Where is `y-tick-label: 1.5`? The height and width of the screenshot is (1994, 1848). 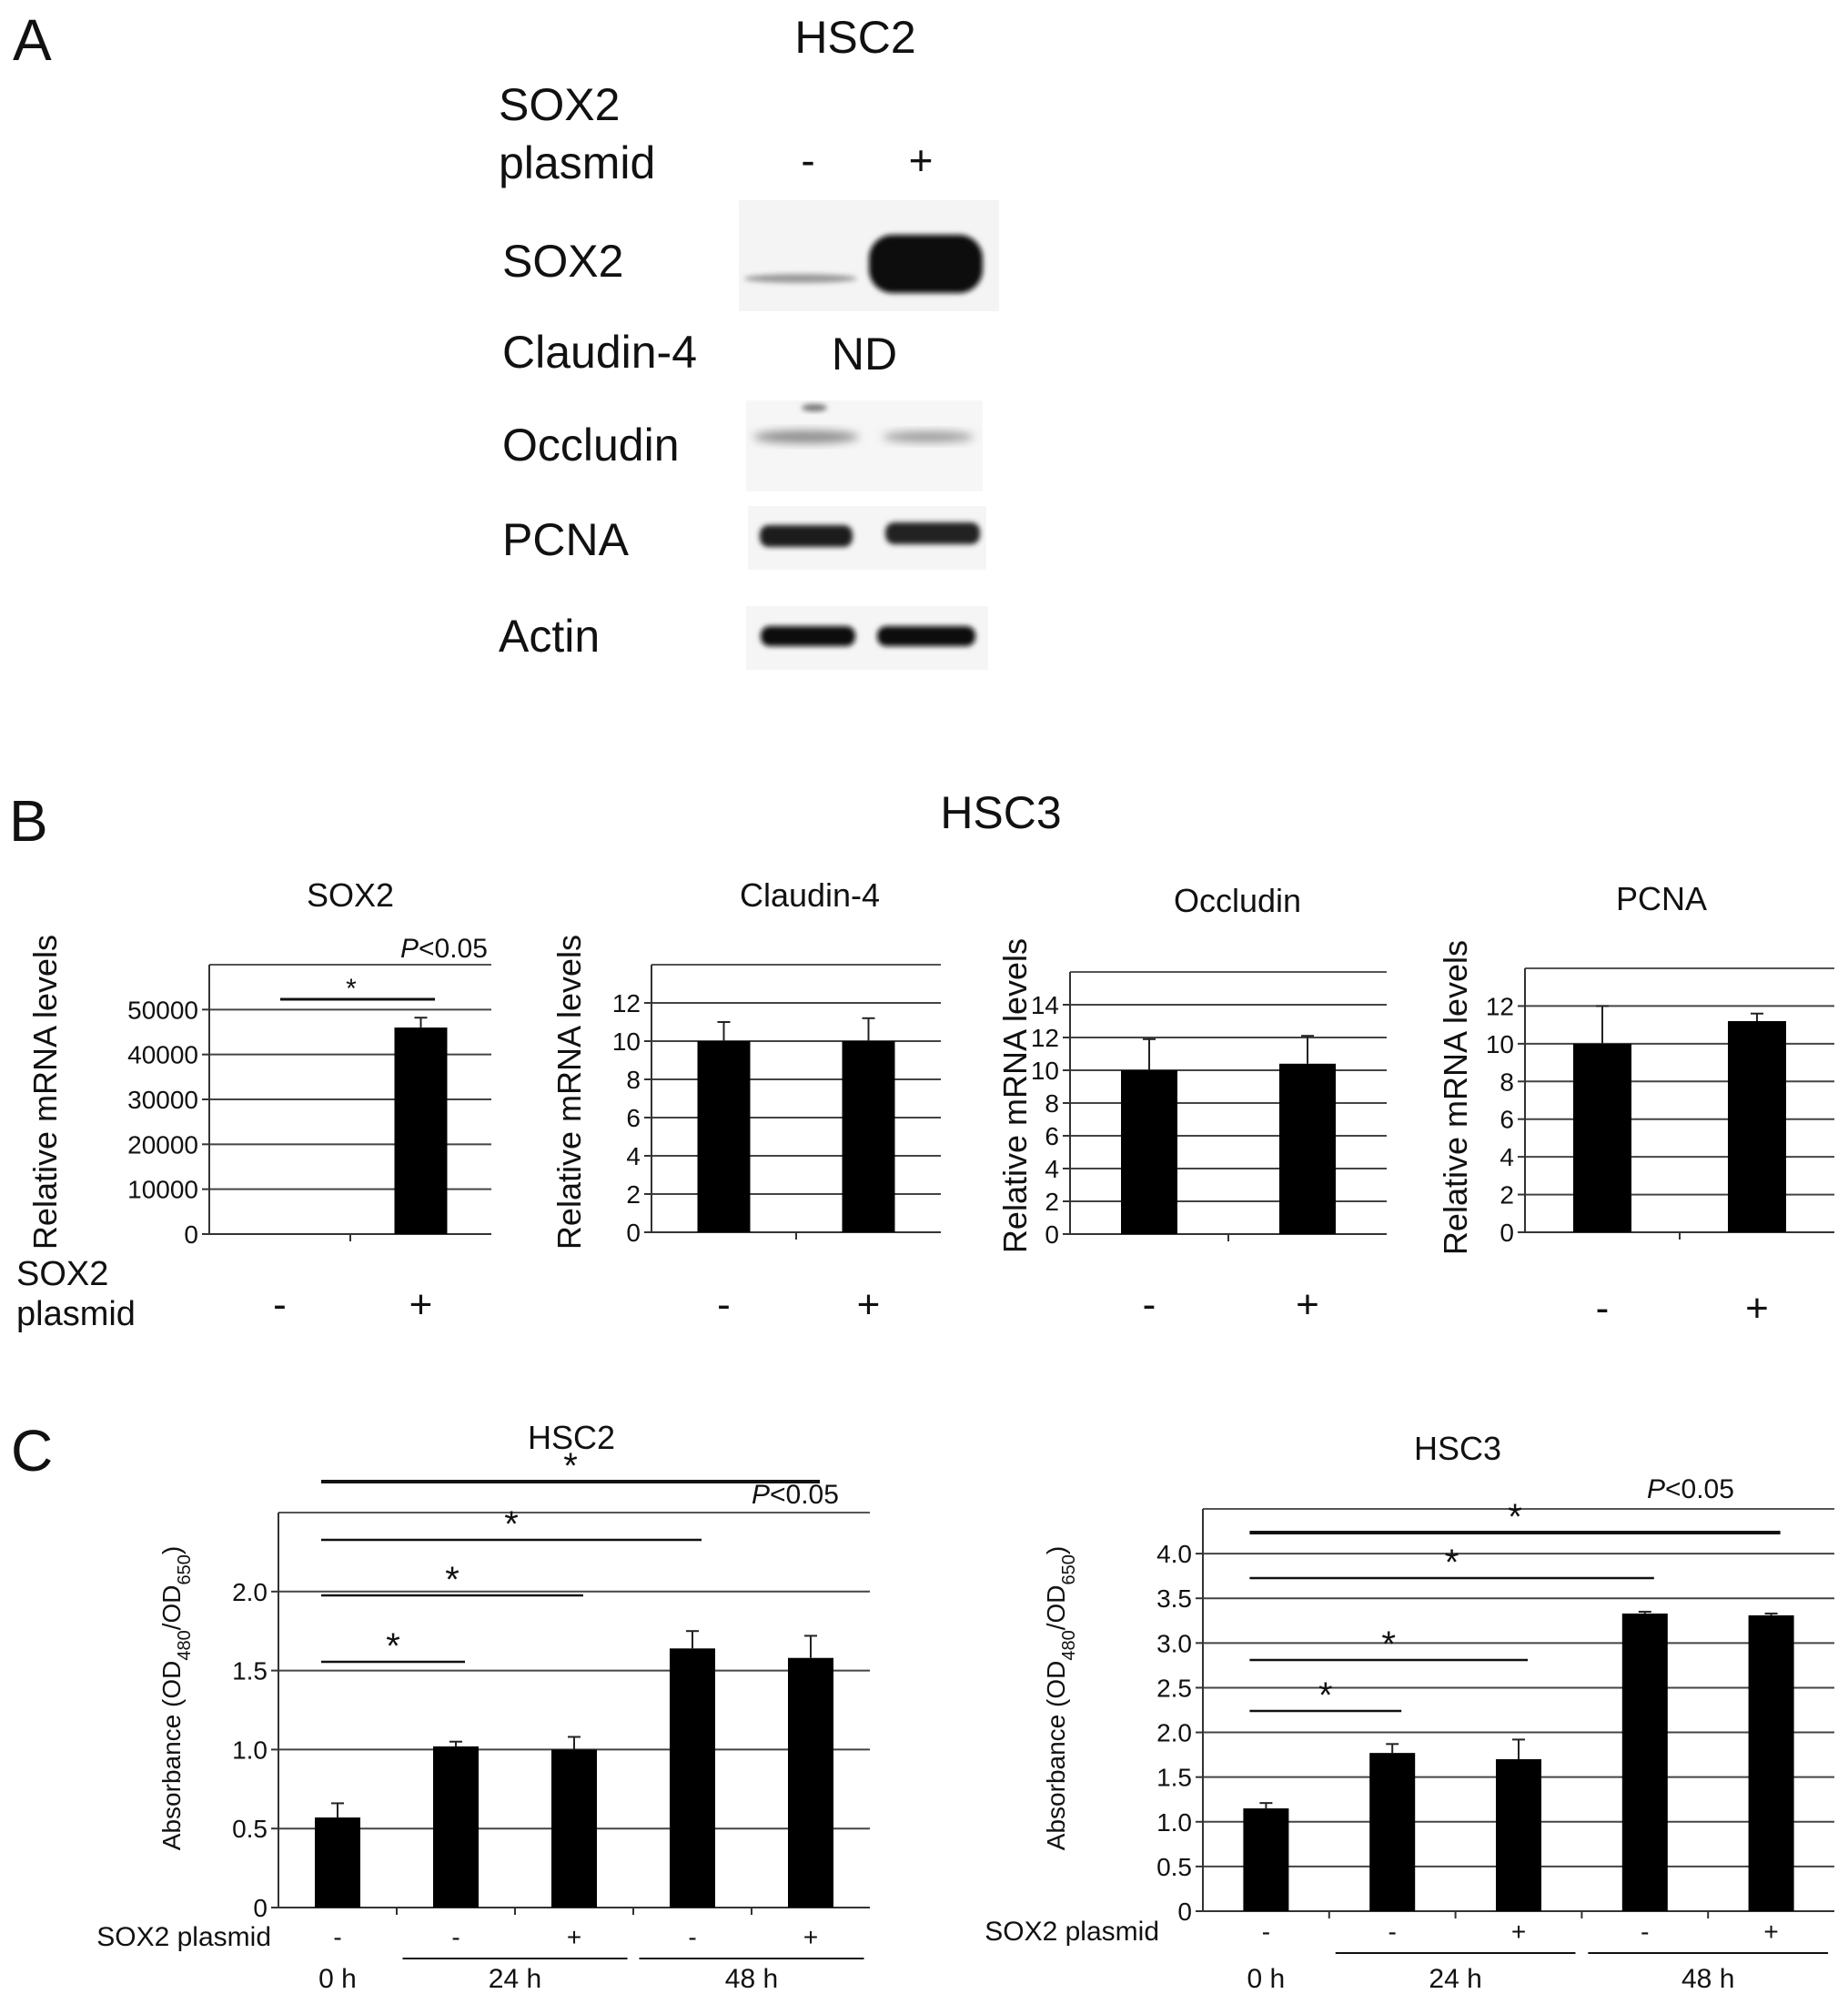 y-tick-label: 1.5 is located at coordinates (1174, 1778).